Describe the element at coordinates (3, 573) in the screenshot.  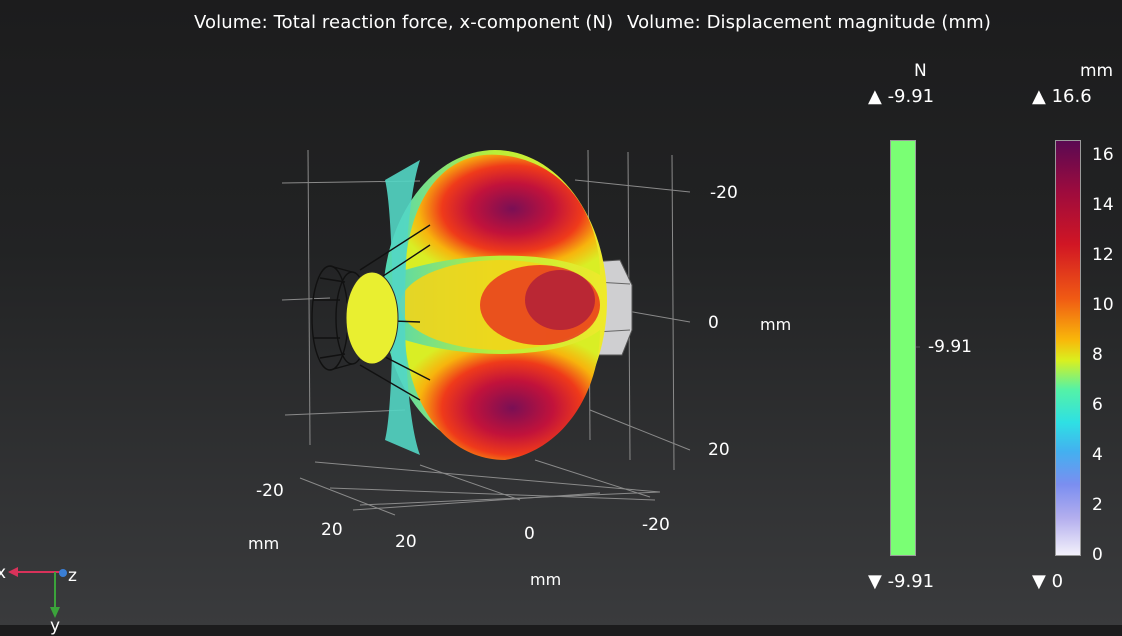
I see `triad-x-label: x` at that location.